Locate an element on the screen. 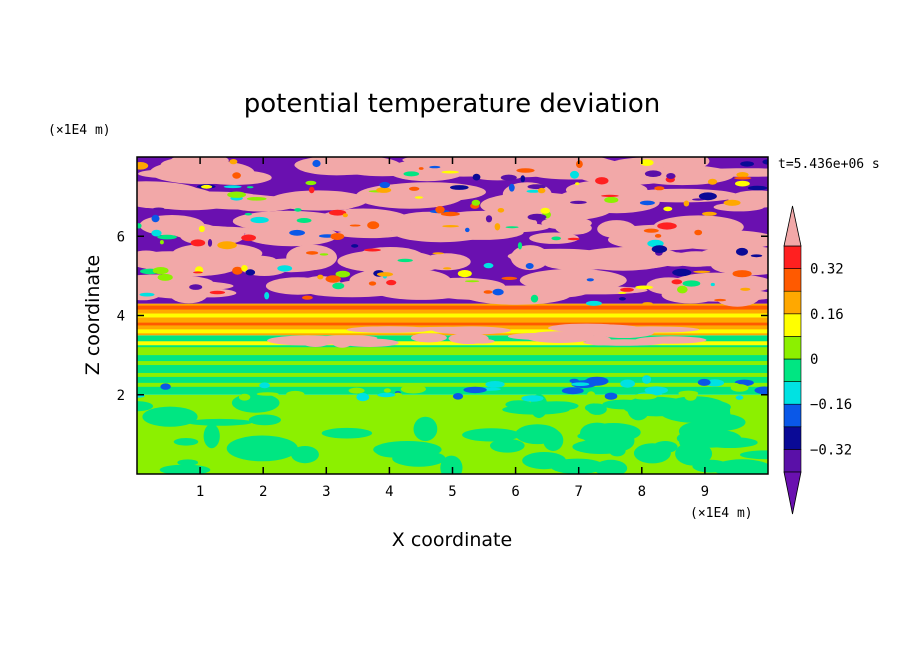 This screenshot has width=904, height=654. y-axis-label: Z coordinate is located at coordinates (93, 315).